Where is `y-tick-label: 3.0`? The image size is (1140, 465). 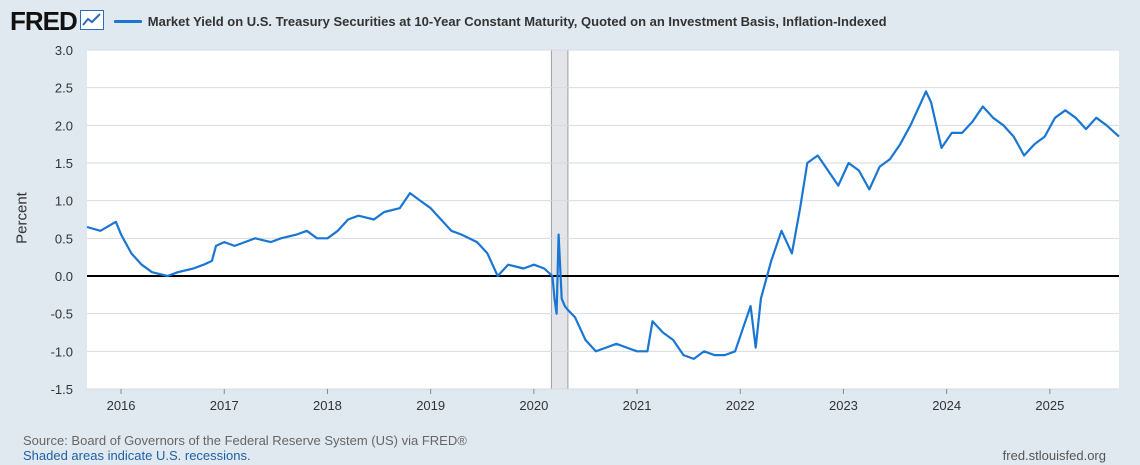 y-tick-label: 3.0 is located at coordinates (64, 50).